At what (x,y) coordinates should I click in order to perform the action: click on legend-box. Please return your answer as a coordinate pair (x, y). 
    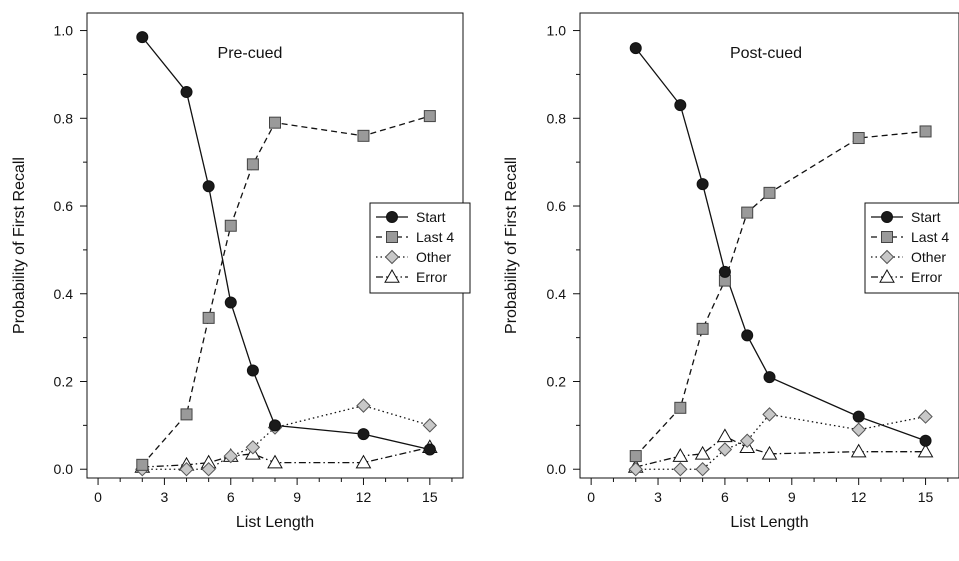
    Looking at the image, I should click on (911, 248).